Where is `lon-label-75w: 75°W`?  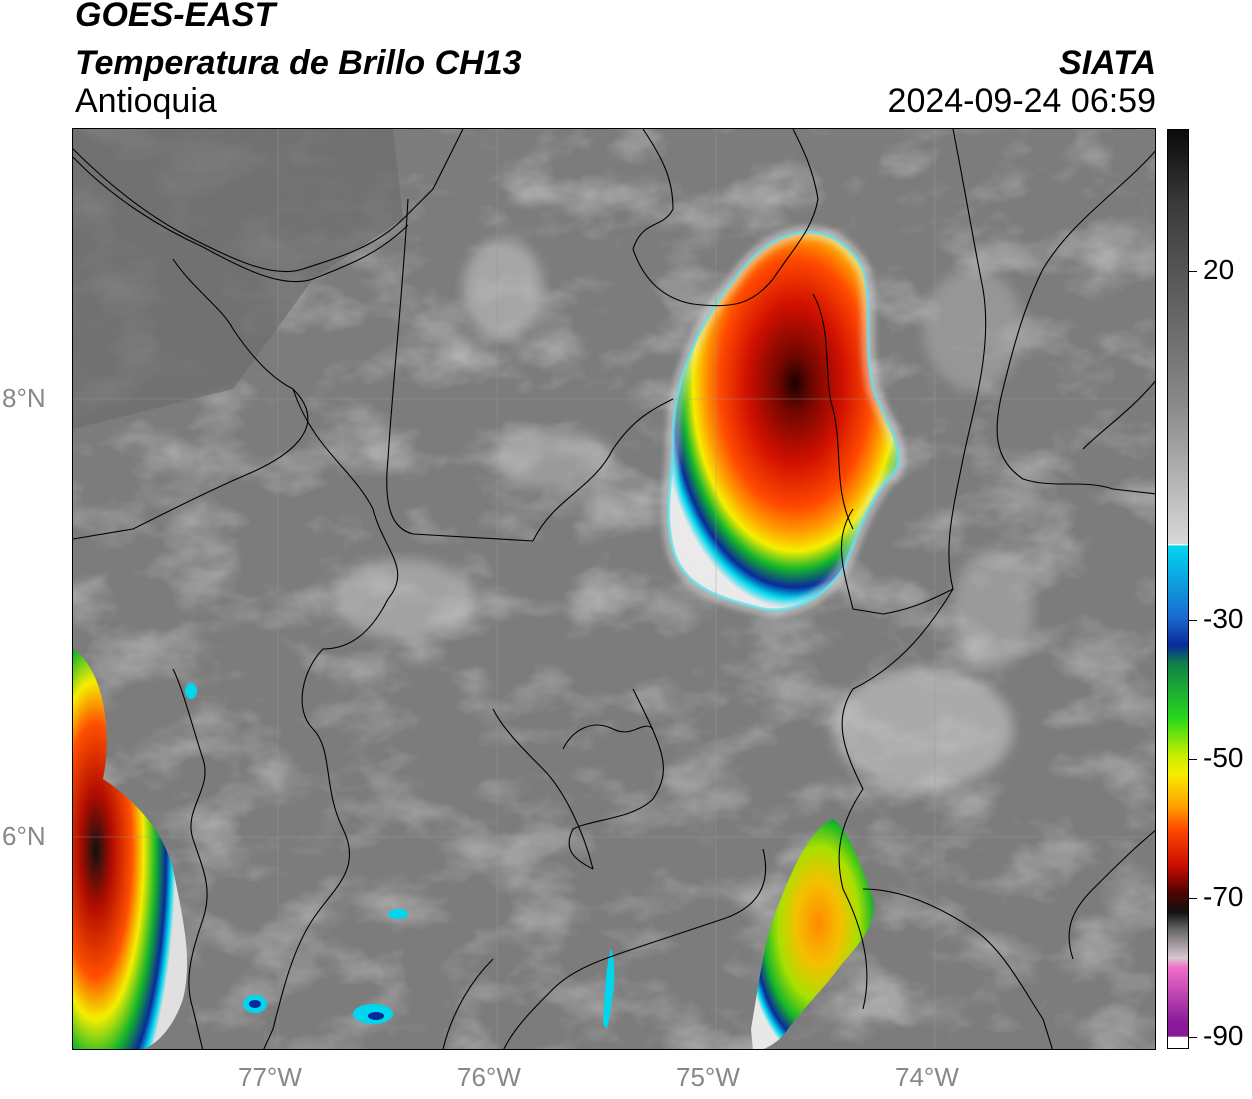 lon-label-75w: 75°W is located at coordinates (708, 1077).